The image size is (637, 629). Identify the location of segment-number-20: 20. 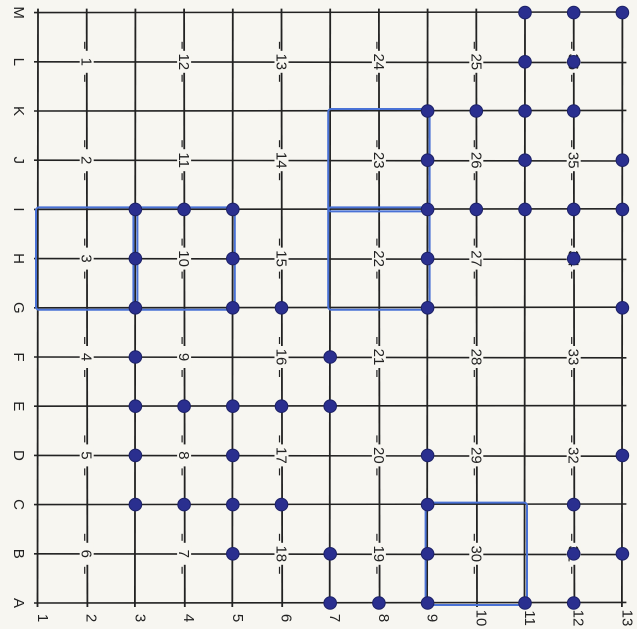
(378, 455).